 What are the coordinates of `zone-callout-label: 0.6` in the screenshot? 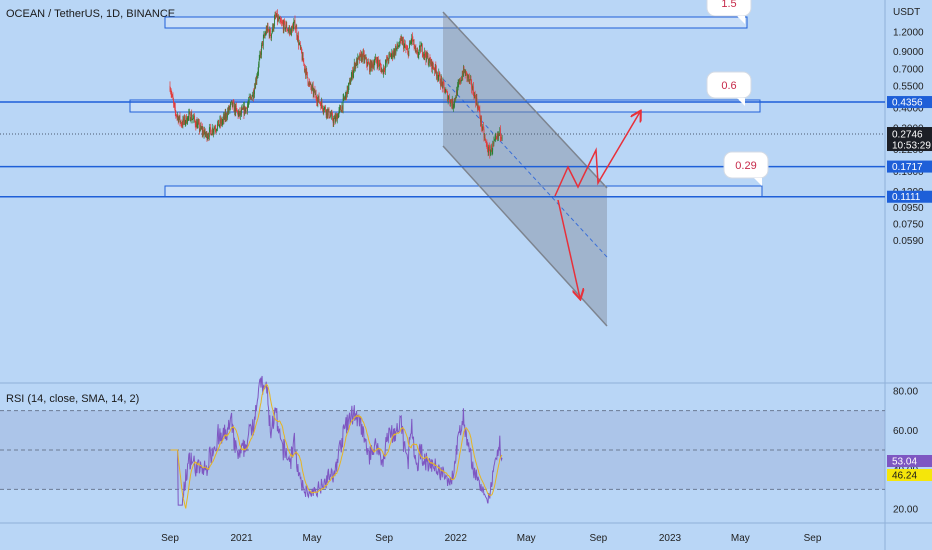 It's located at (728, 86).